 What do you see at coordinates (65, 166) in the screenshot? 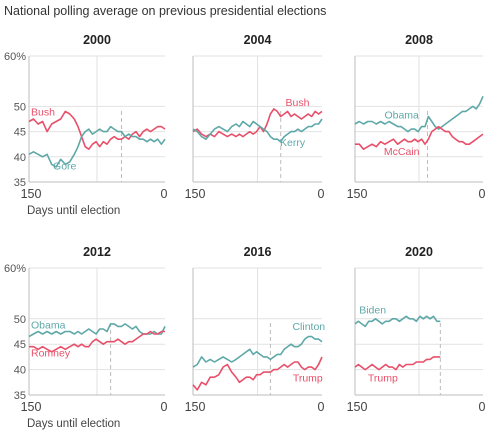
I see `series-label-gore: Gore` at bounding box center [65, 166].